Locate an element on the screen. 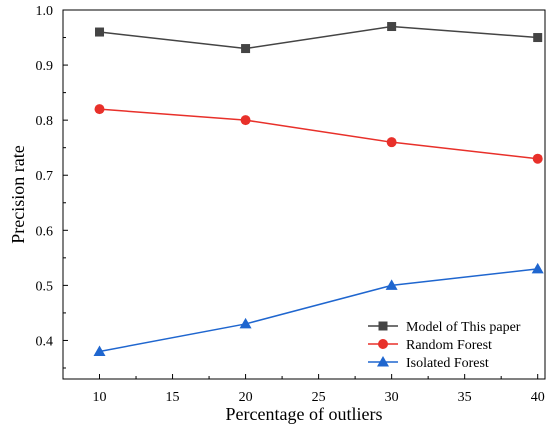 The width and height of the screenshot is (550, 430). x-axis-title: Percentage of outliers is located at coordinates (304, 414).